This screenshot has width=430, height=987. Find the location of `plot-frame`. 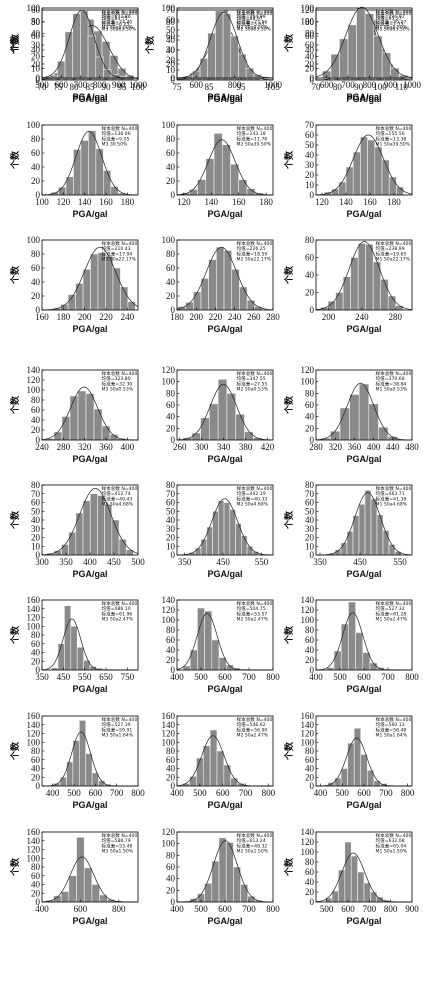

plot-frame is located at coordinates (225, 43).